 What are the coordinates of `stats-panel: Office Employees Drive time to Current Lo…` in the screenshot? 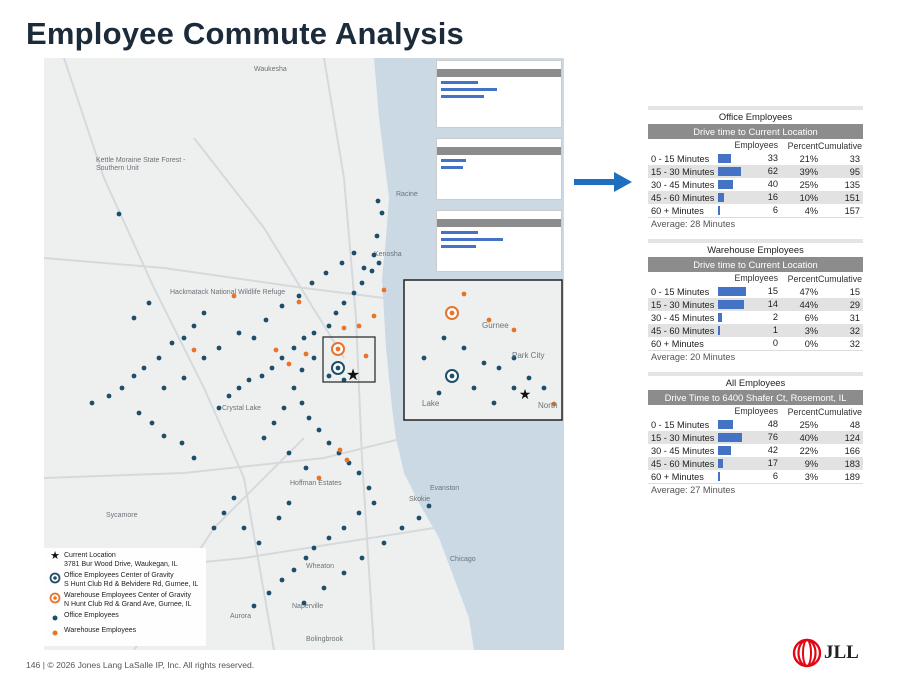 It's located at (755, 168).